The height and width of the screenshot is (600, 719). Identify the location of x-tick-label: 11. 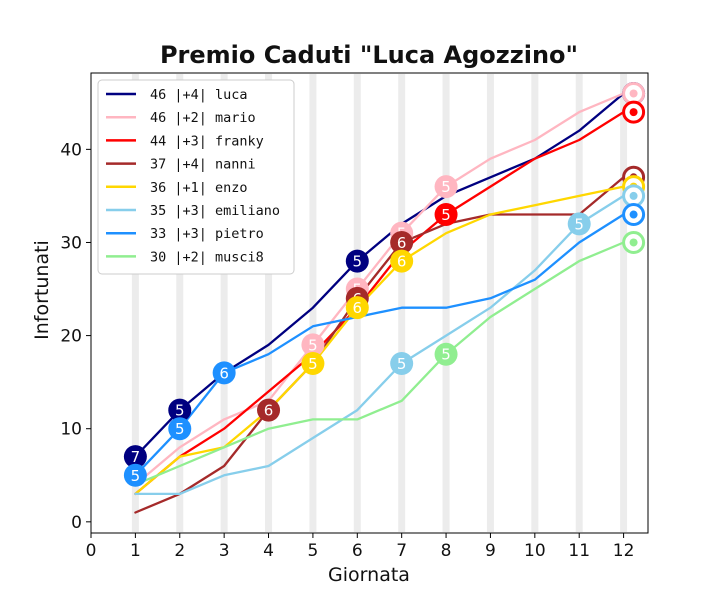
(579, 551).